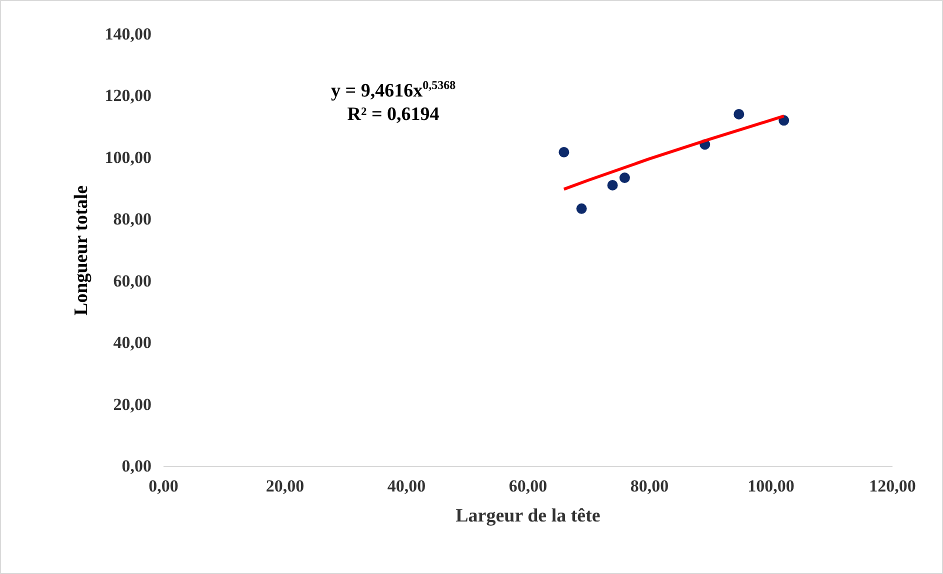 Image resolution: width=943 pixels, height=574 pixels. What do you see at coordinates (128, 157) in the screenshot?
I see `y-tick-label: 100,00` at bounding box center [128, 157].